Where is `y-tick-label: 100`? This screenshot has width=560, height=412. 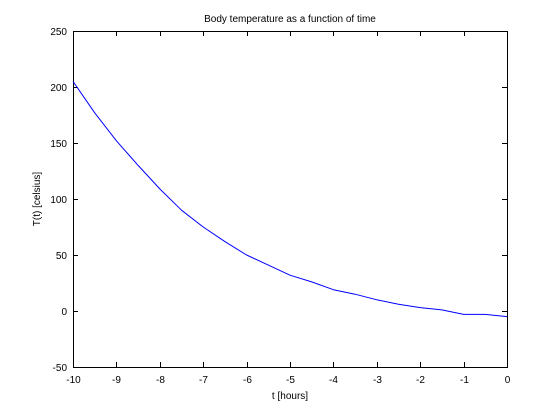 y-tick-label: 100 is located at coordinates (58, 200).